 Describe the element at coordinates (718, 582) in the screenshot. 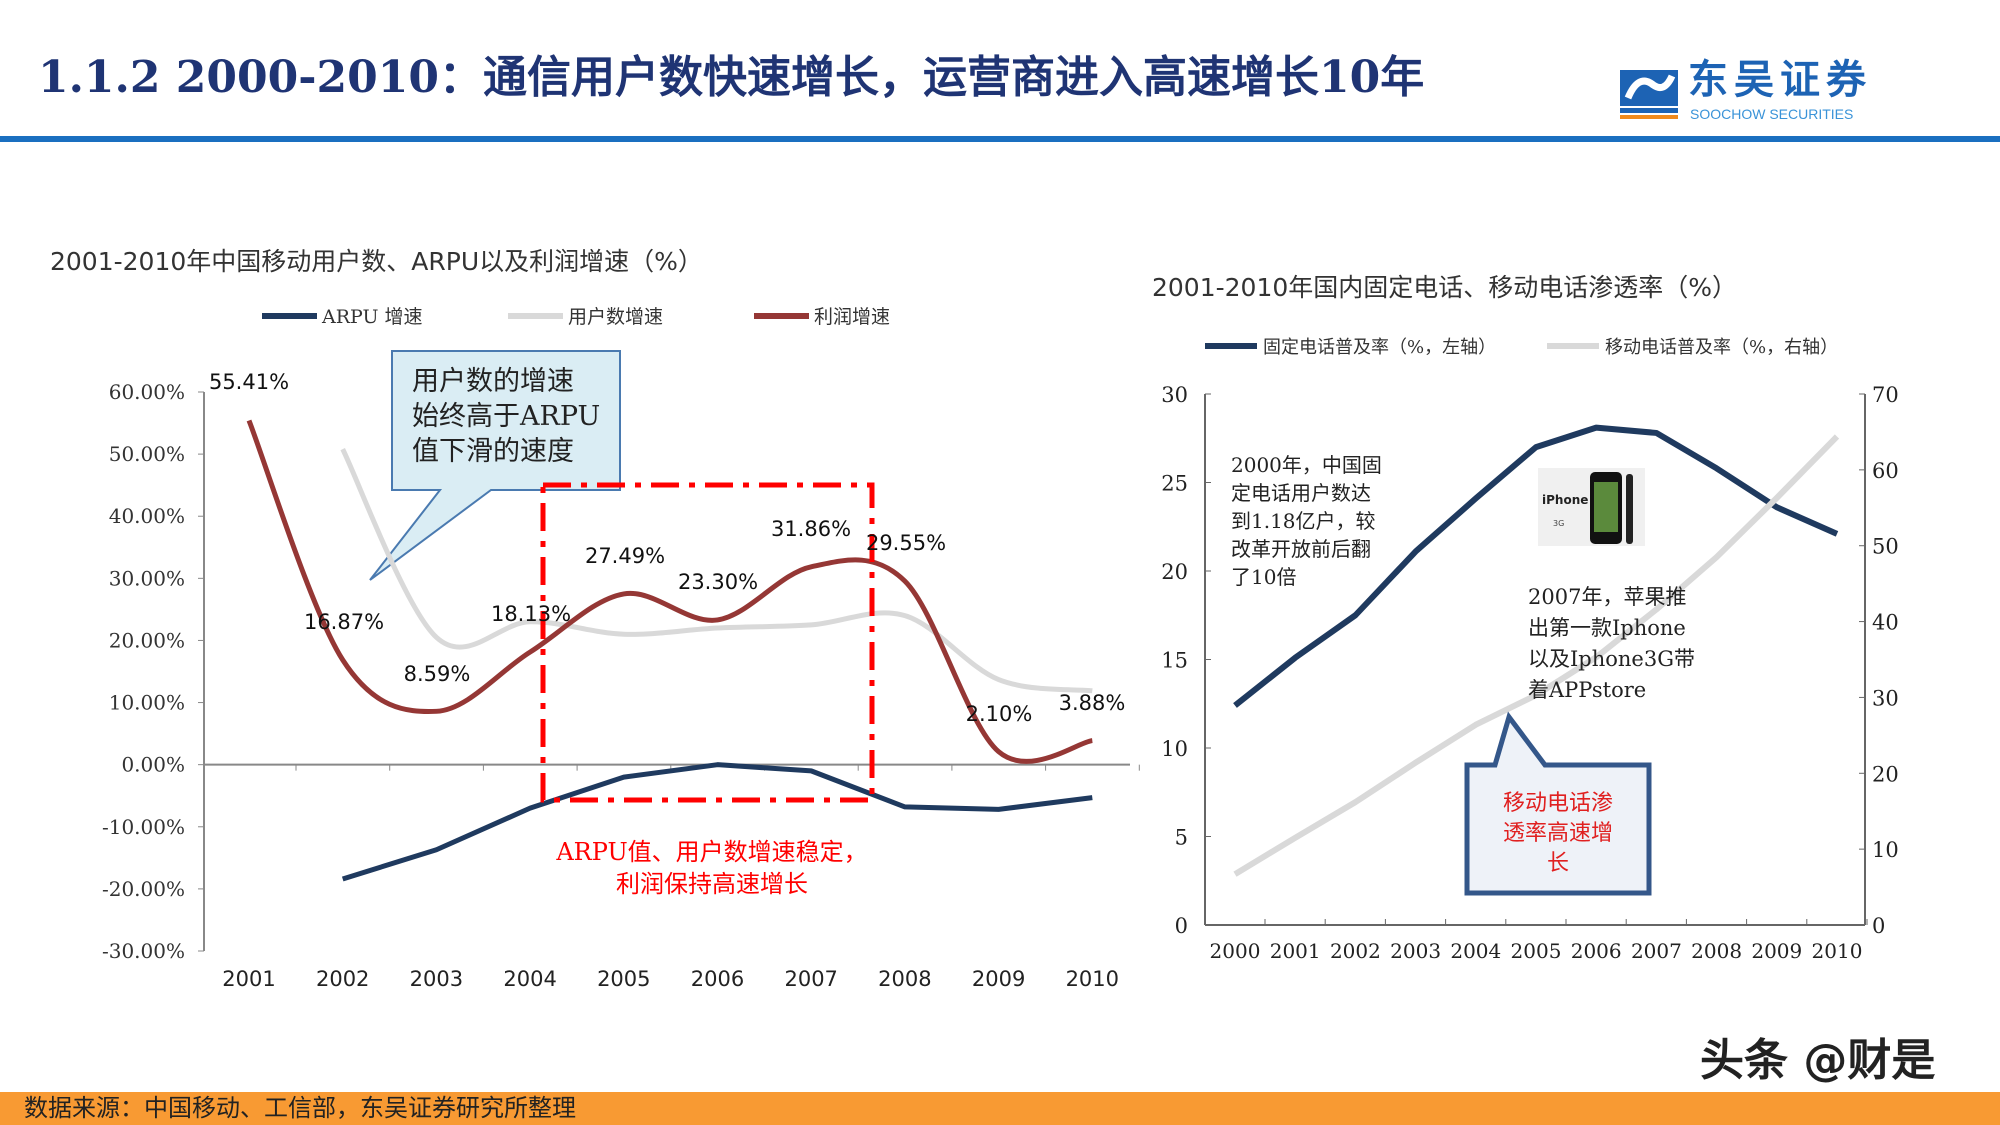

I see `data-label: 23.30%` at that location.